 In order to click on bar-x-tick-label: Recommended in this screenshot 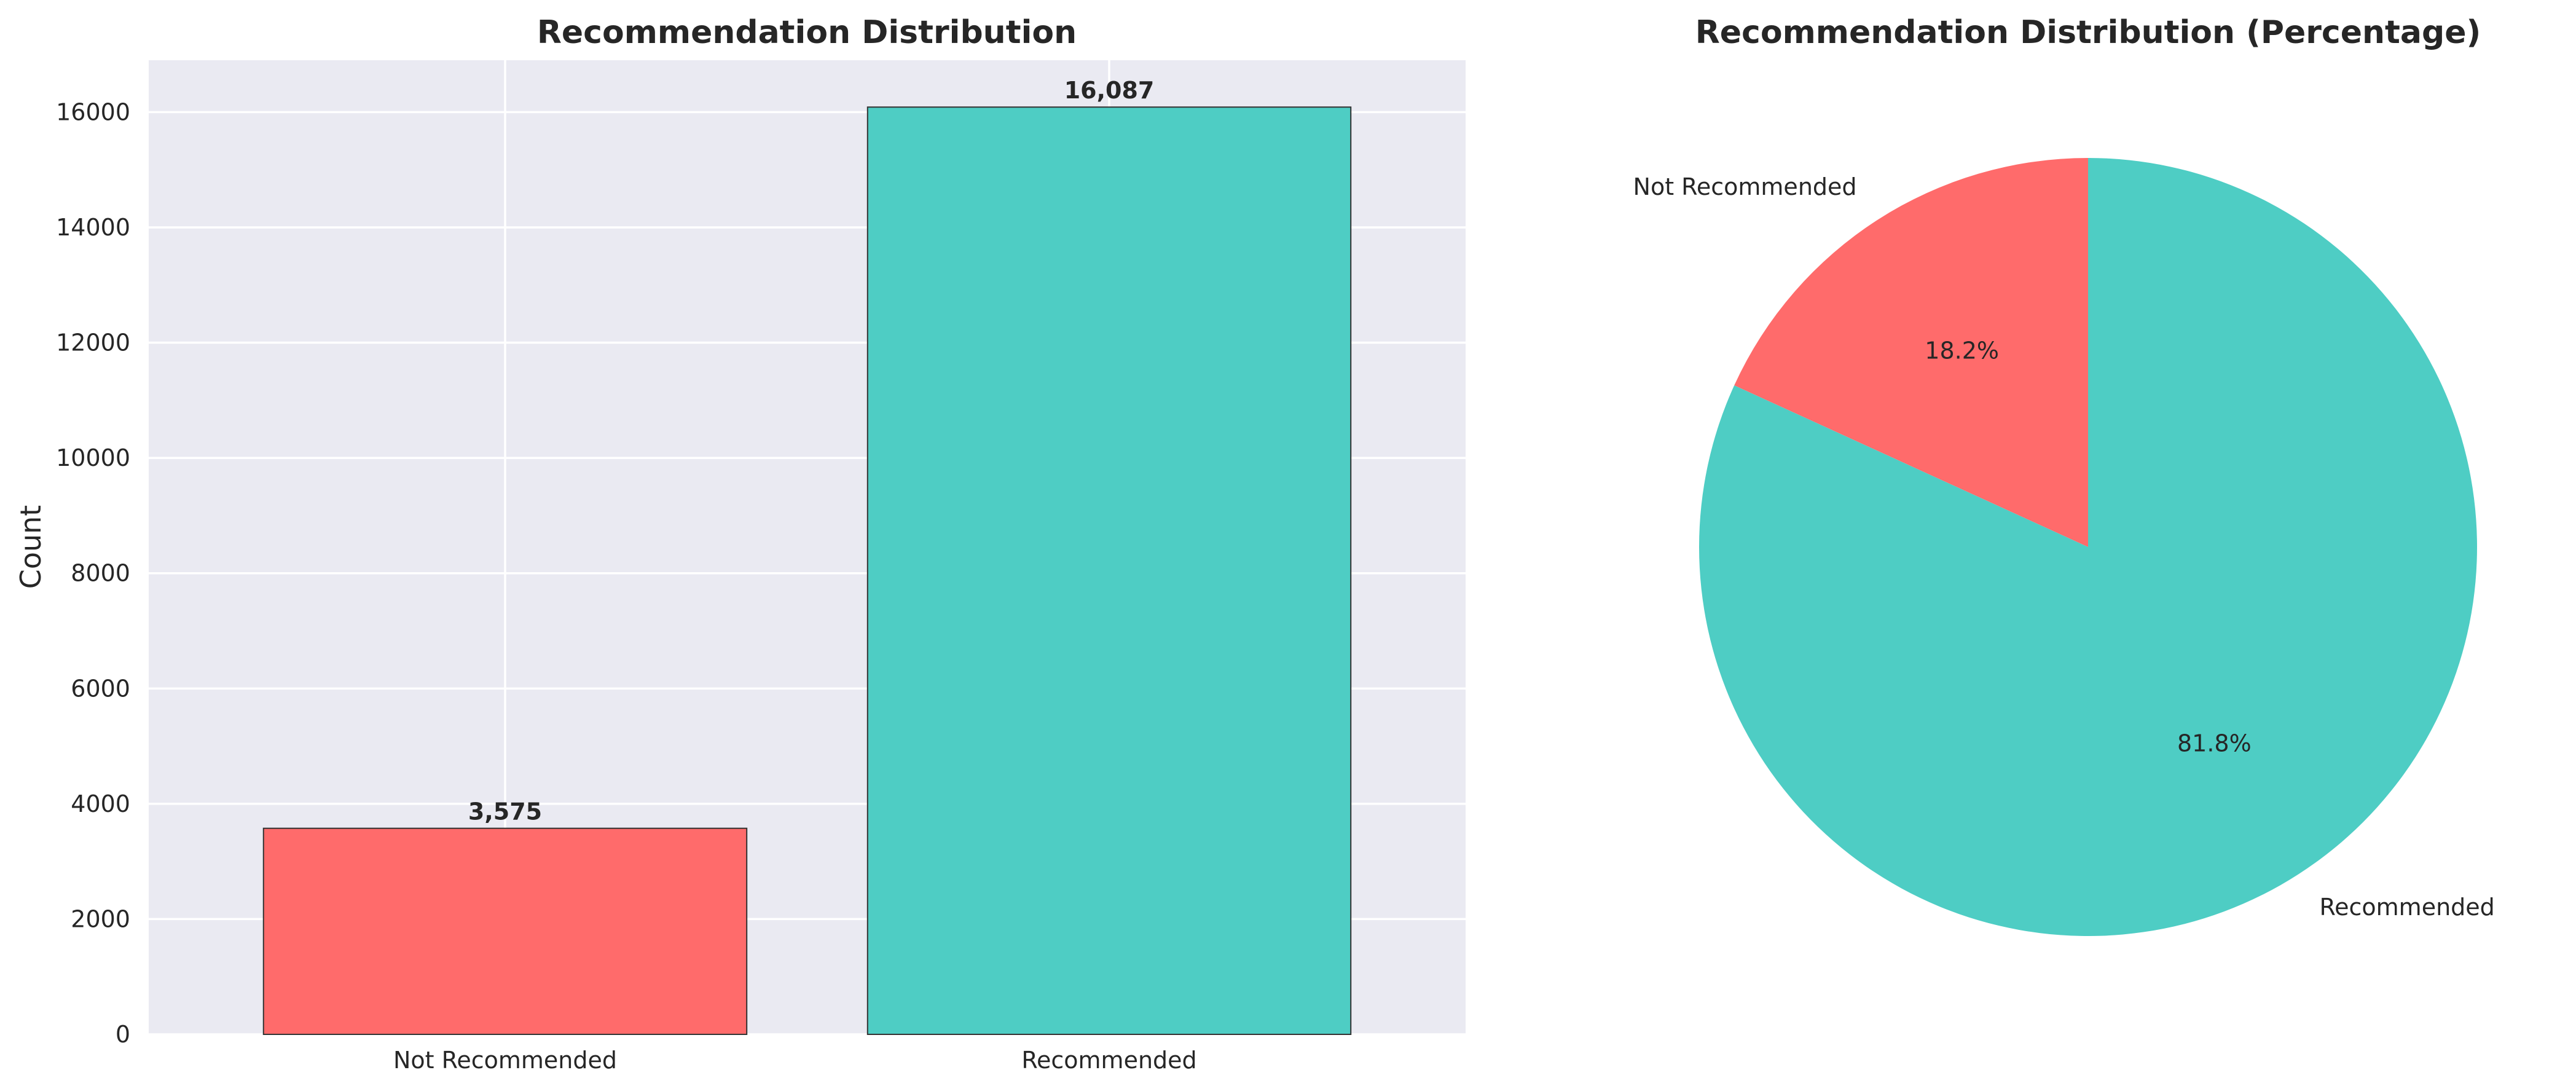, I will do `click(1108, 1061)`.